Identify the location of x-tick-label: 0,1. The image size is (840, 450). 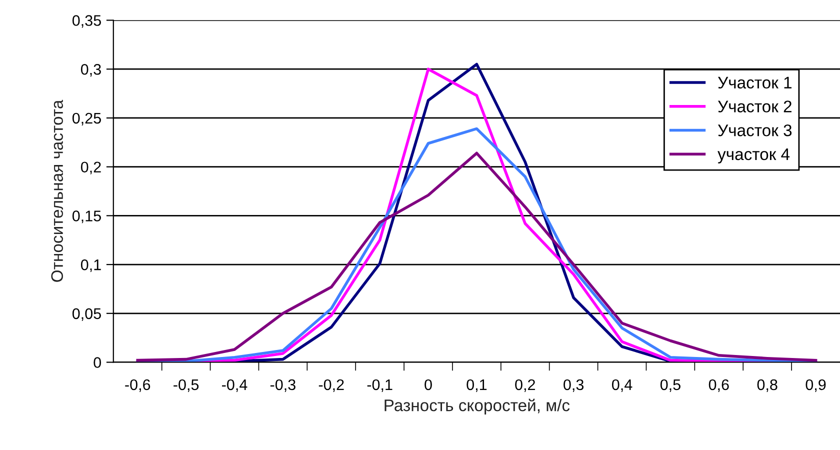
(476, 385).